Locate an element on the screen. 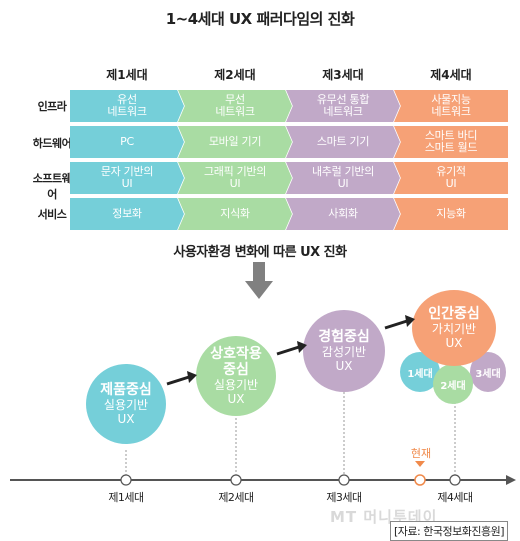 The image size is (520, 541). stage-arrow-1-icon is located at coordinates (181, 378).